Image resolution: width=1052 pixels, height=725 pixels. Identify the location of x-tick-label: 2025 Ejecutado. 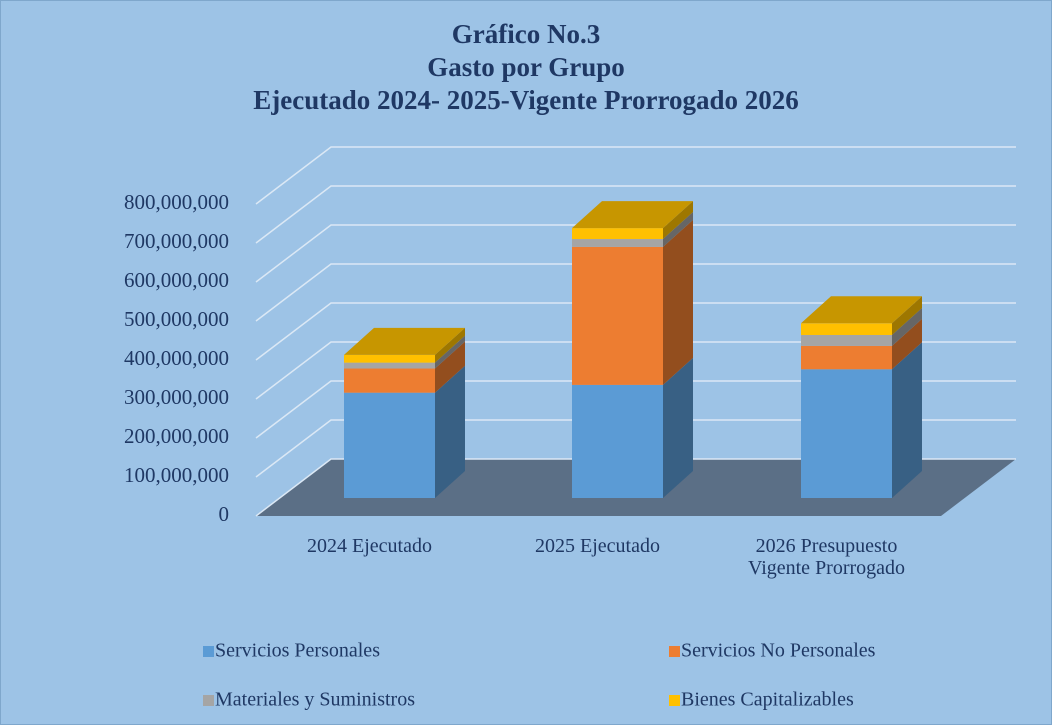
(597, 546).